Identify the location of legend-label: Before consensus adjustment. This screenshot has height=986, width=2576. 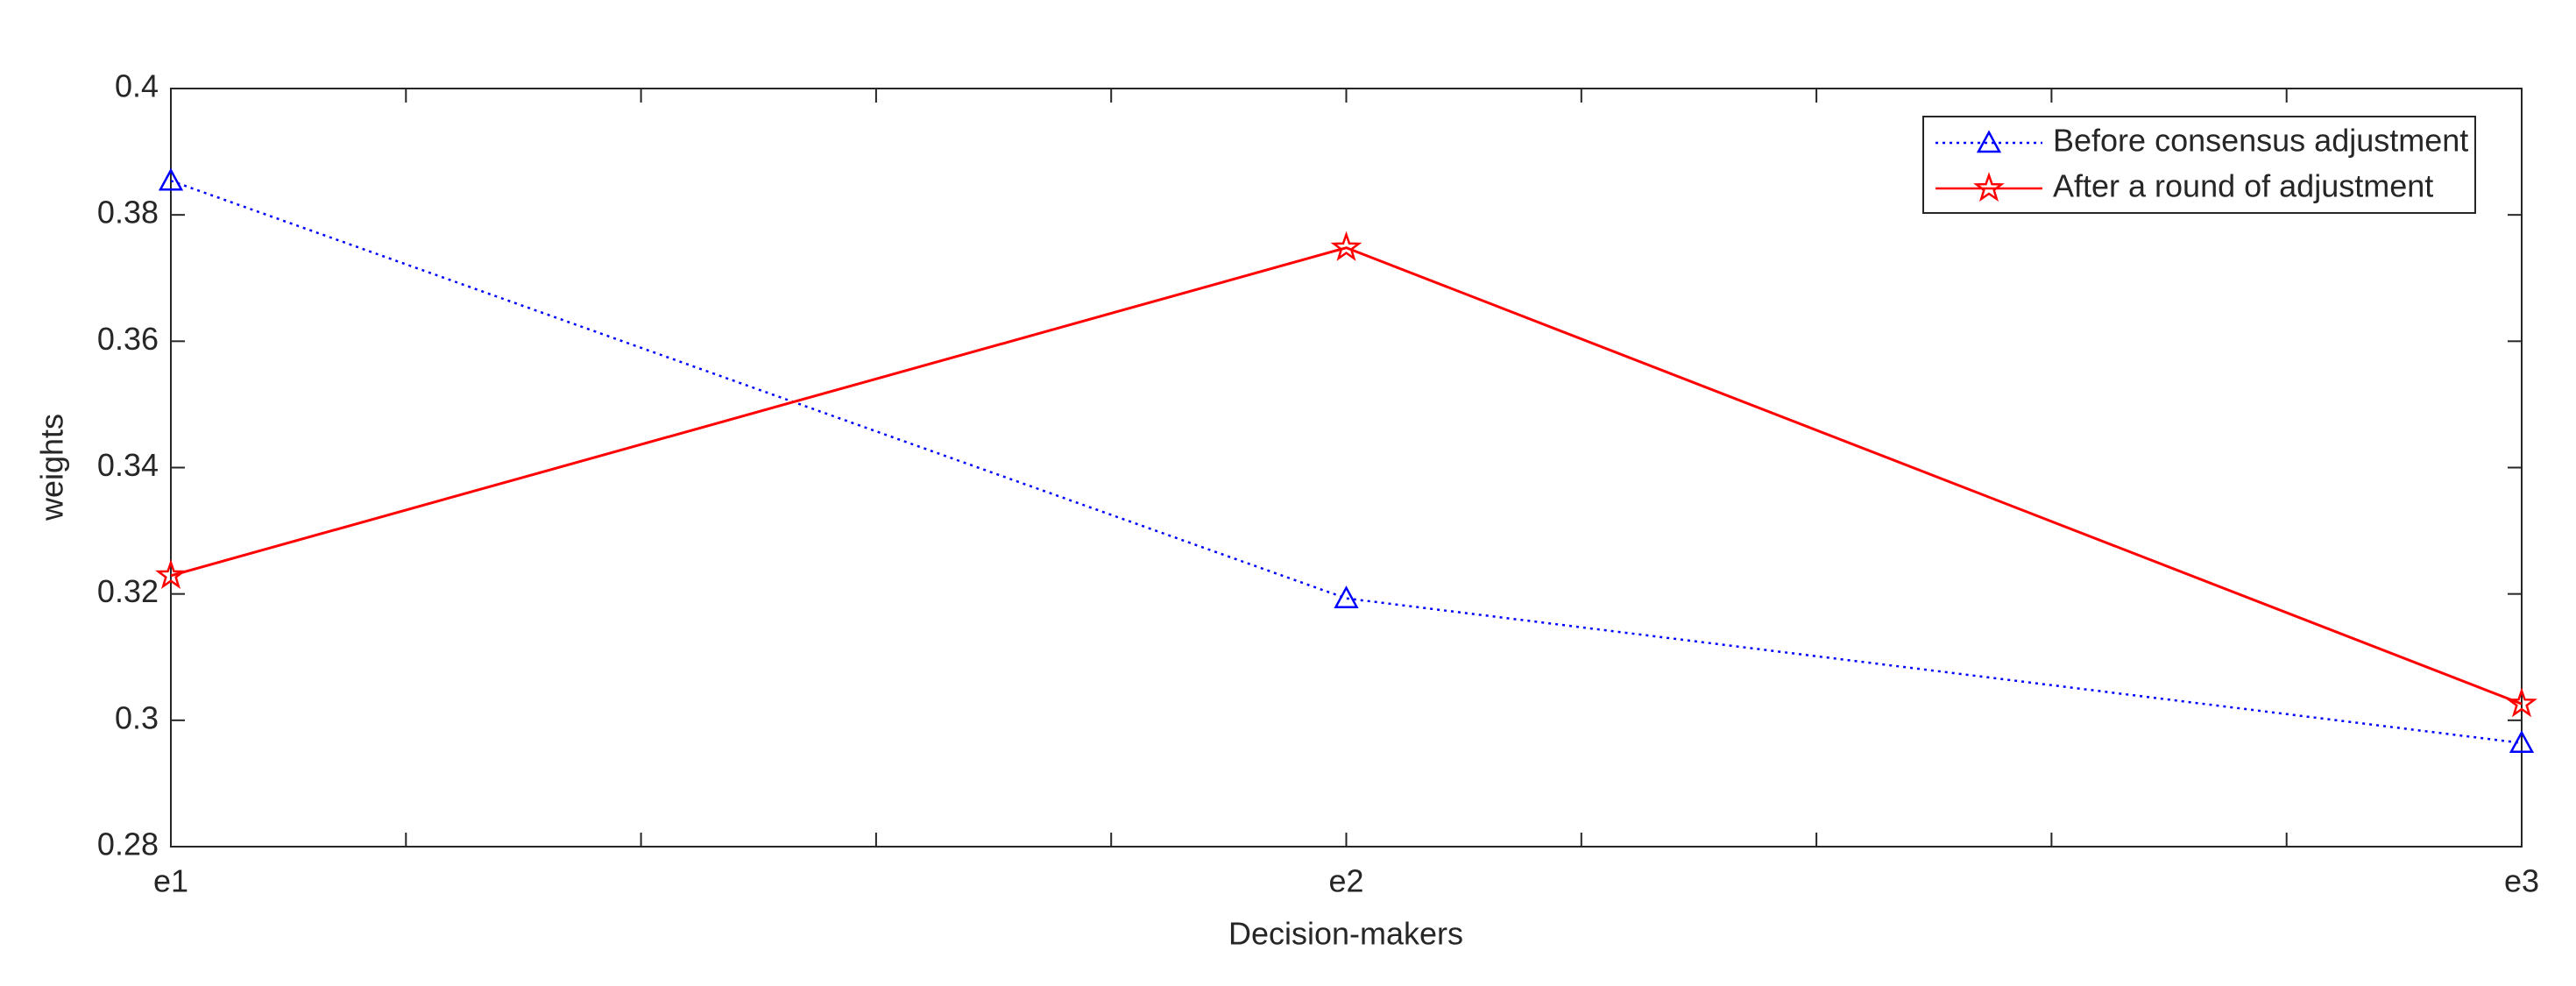
(2260, 141).